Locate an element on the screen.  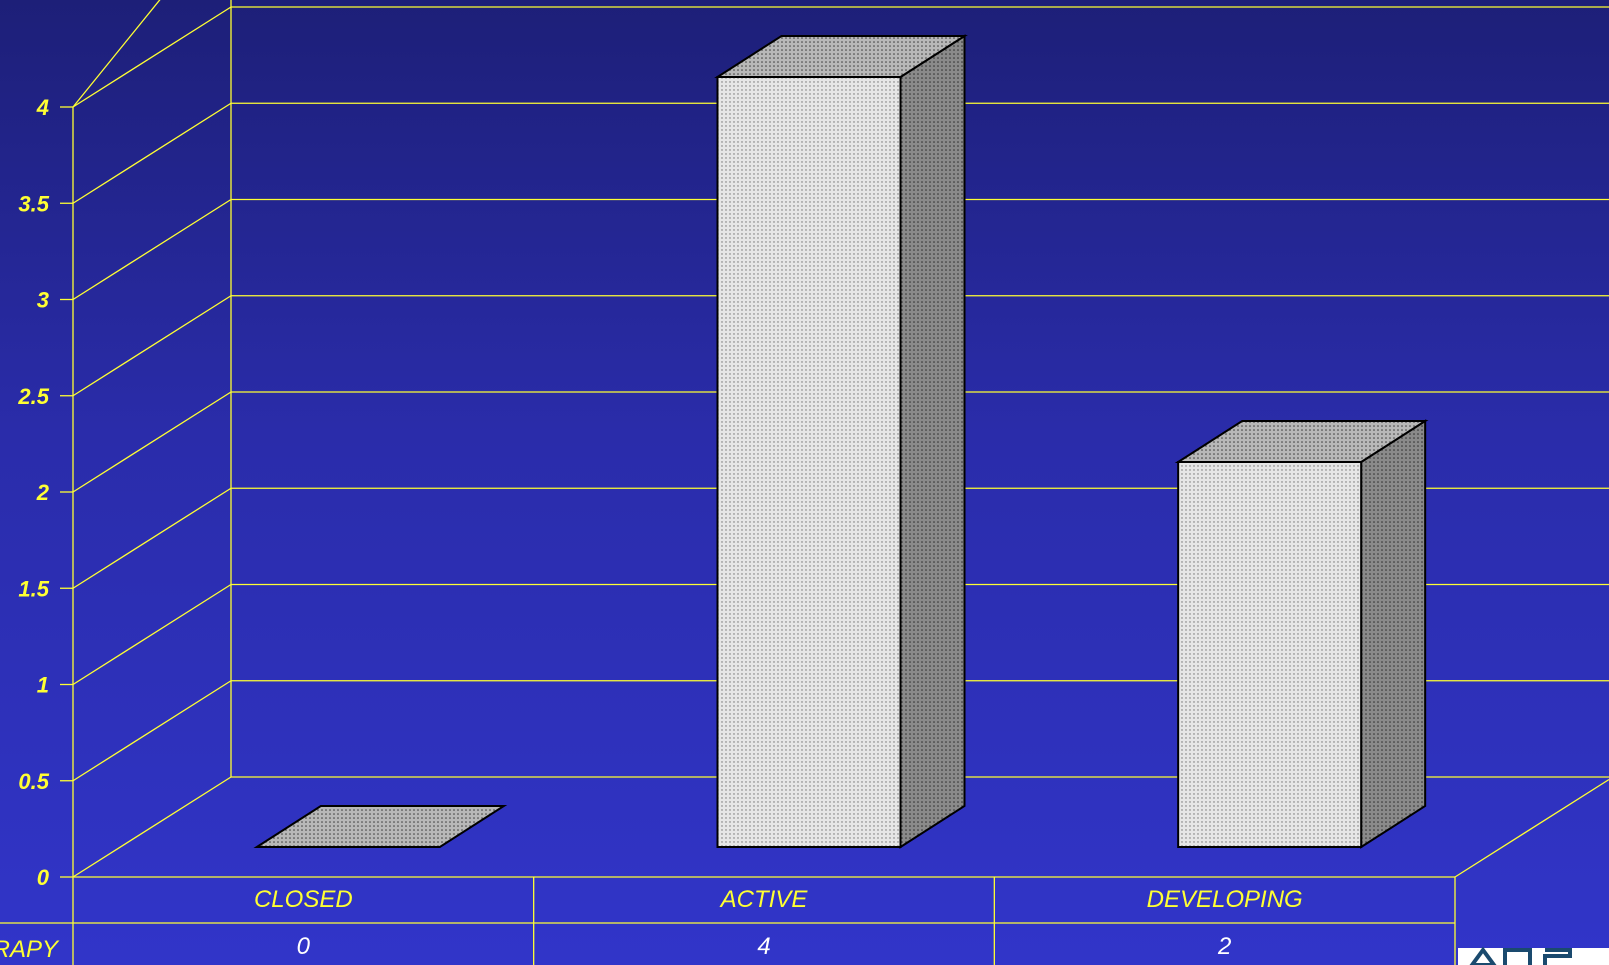
bar-developing is located at coordinates (1301, 634).